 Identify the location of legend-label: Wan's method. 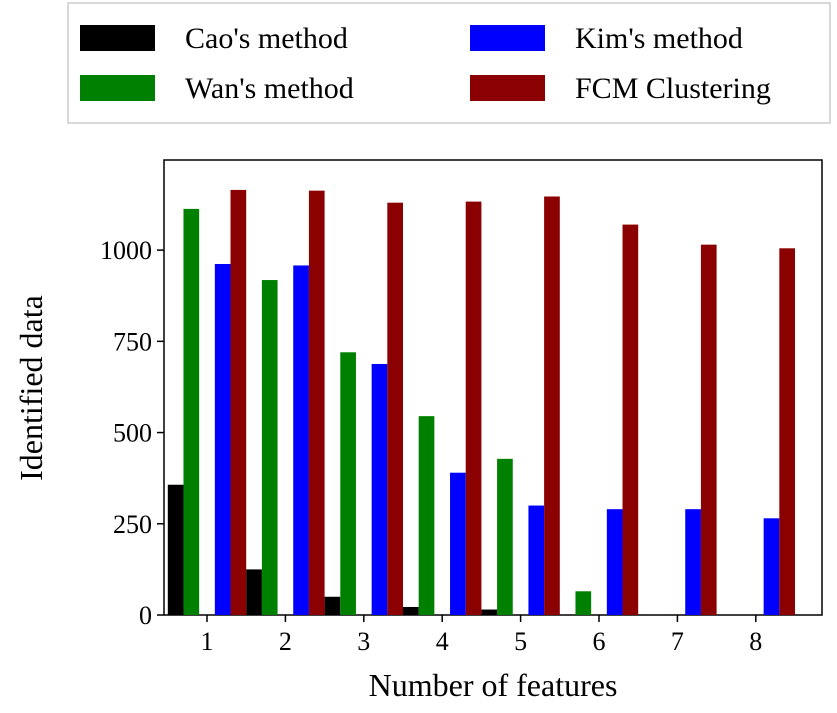
(269, 88).